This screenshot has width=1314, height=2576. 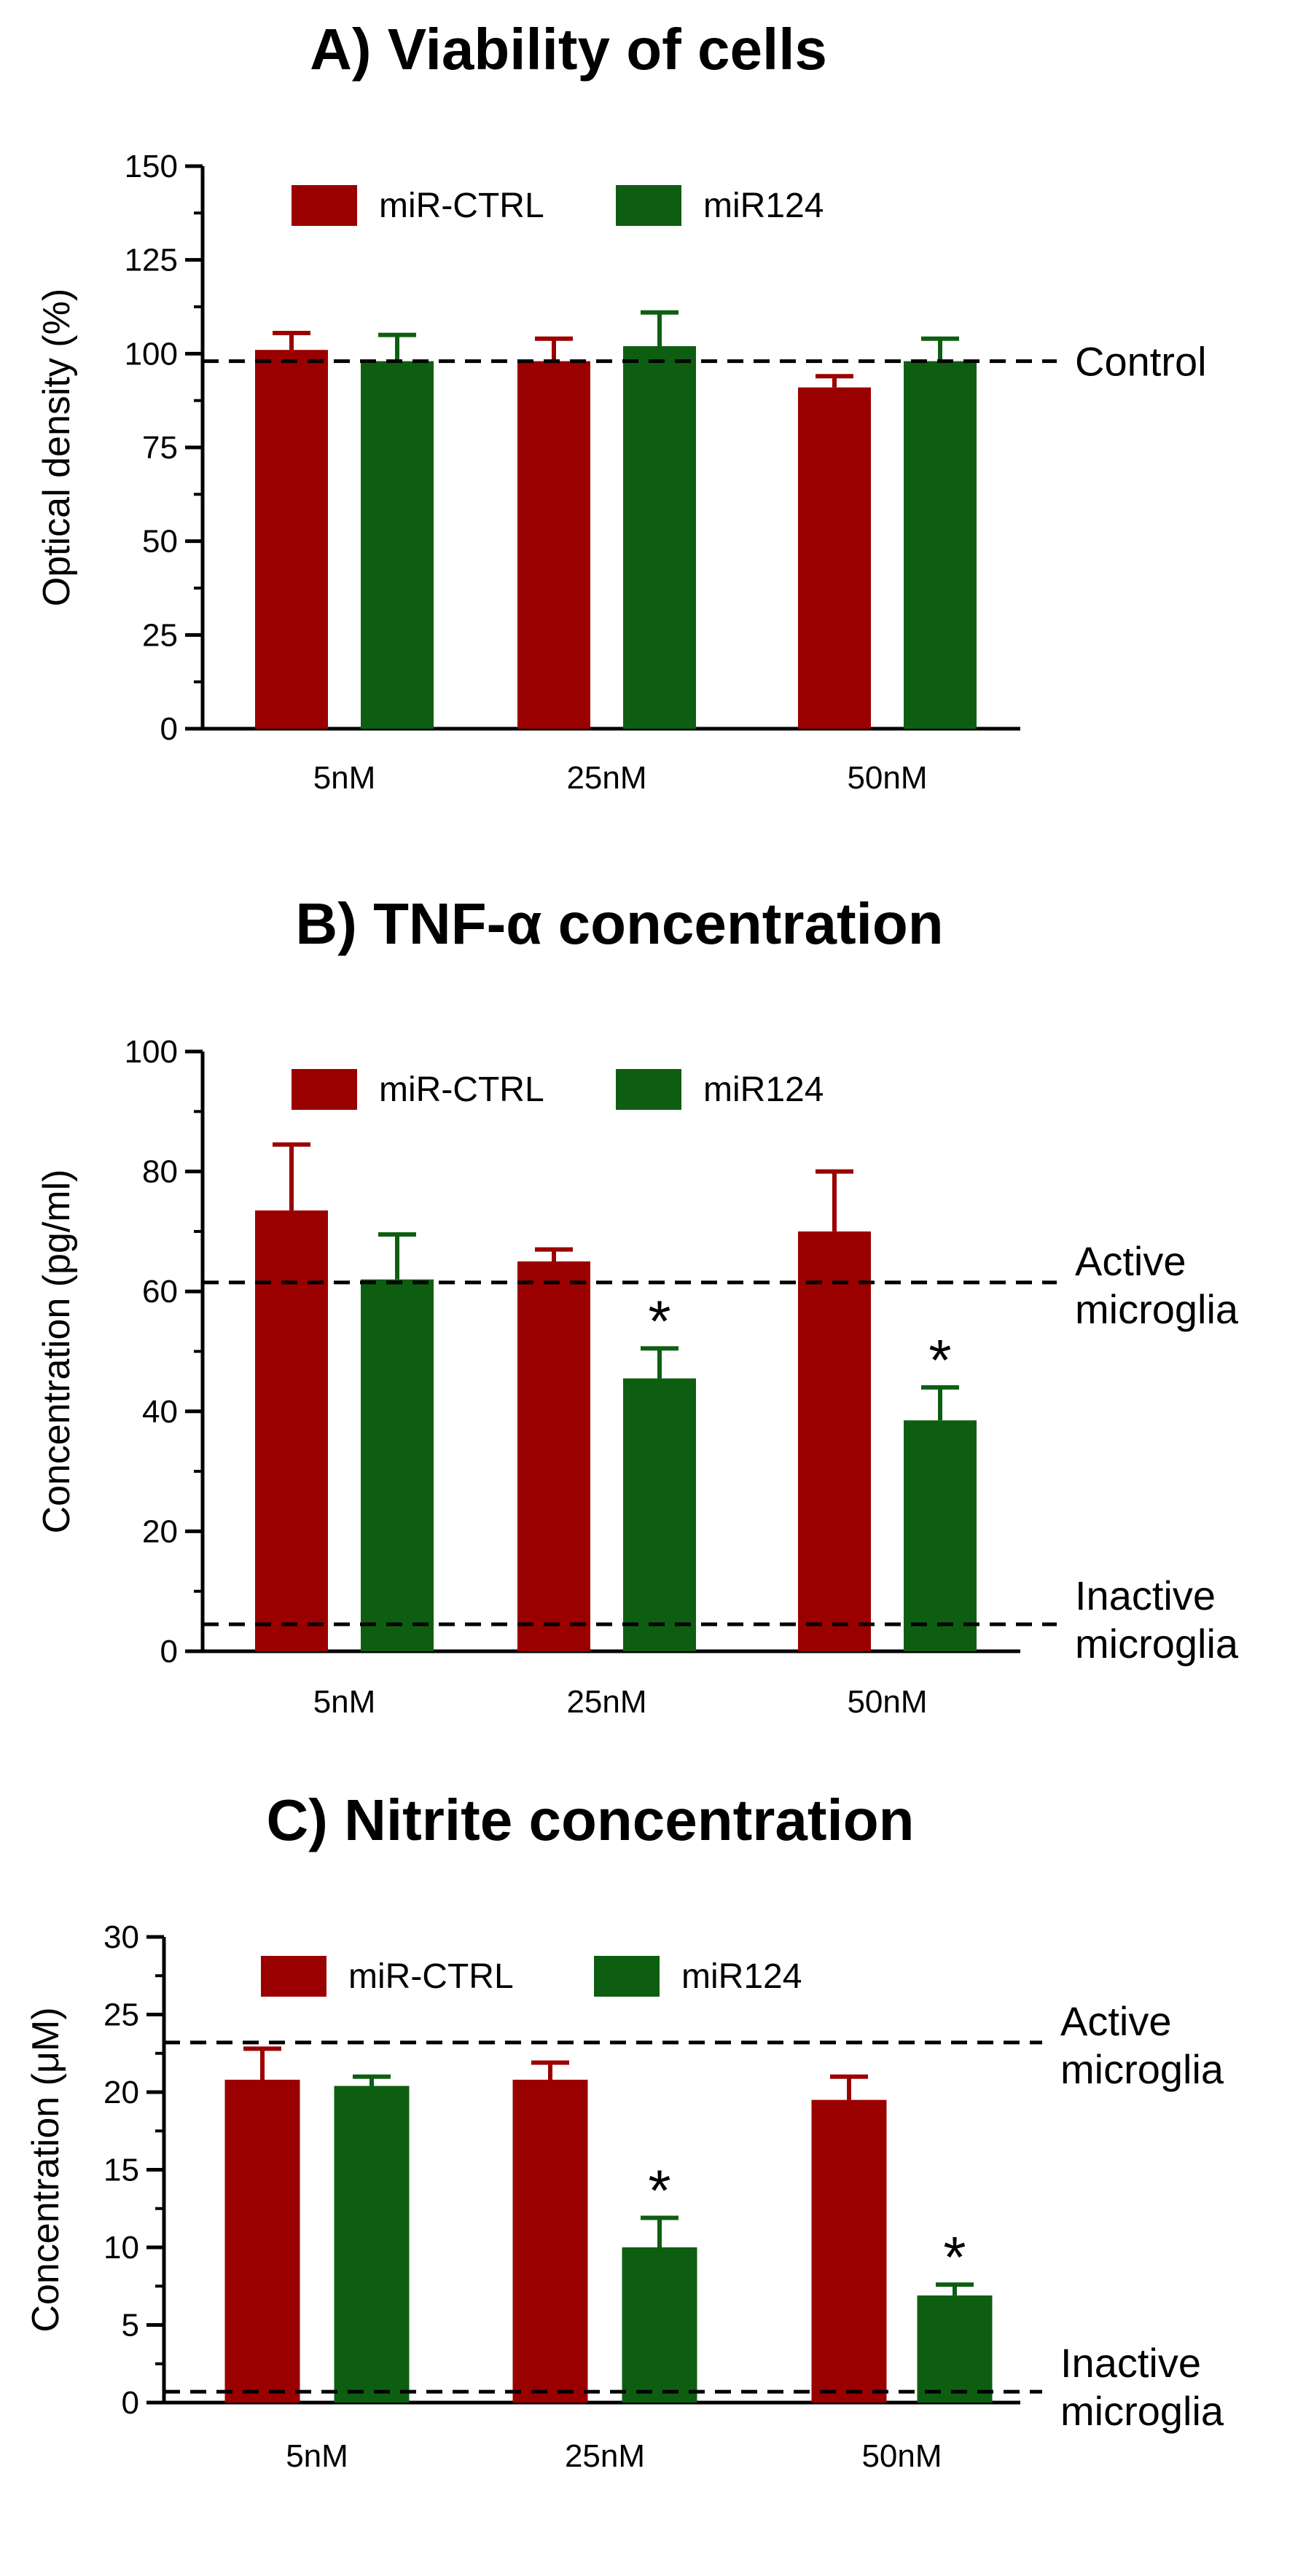 I want to click on y-tick-label: 75, so click(x=160, y=448).